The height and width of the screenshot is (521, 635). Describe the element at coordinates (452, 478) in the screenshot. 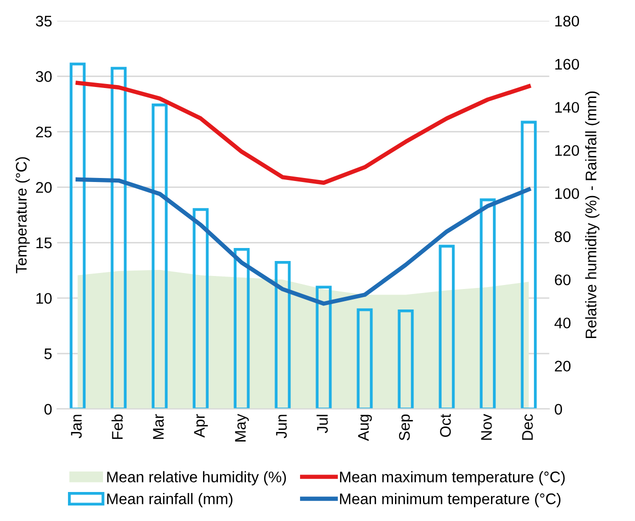

I see `legend-label: Mean maximum temperature (°C)` at that location.